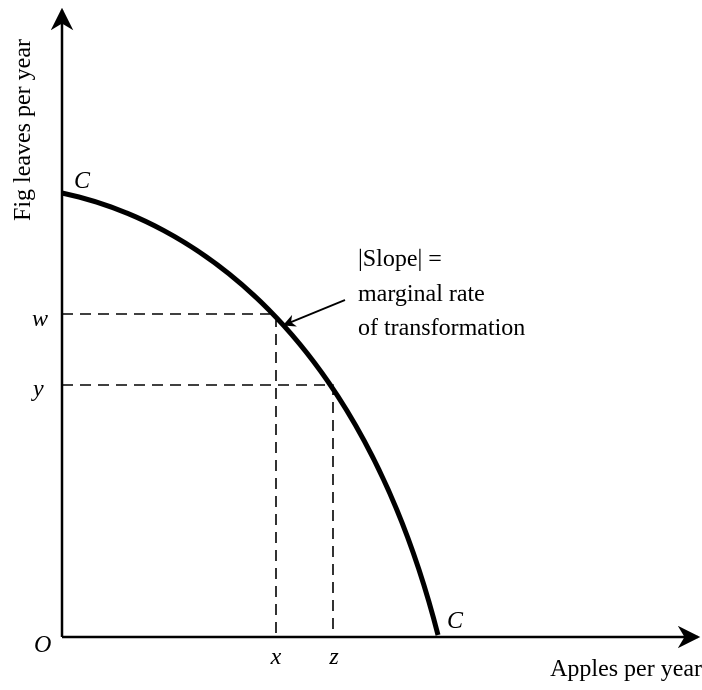 This screenshot has width=702, height=690. What do you see at coordinates (198, 510) in the screenshot?
I see `dashed-guide-y-z` at bounding box center [198, 510].